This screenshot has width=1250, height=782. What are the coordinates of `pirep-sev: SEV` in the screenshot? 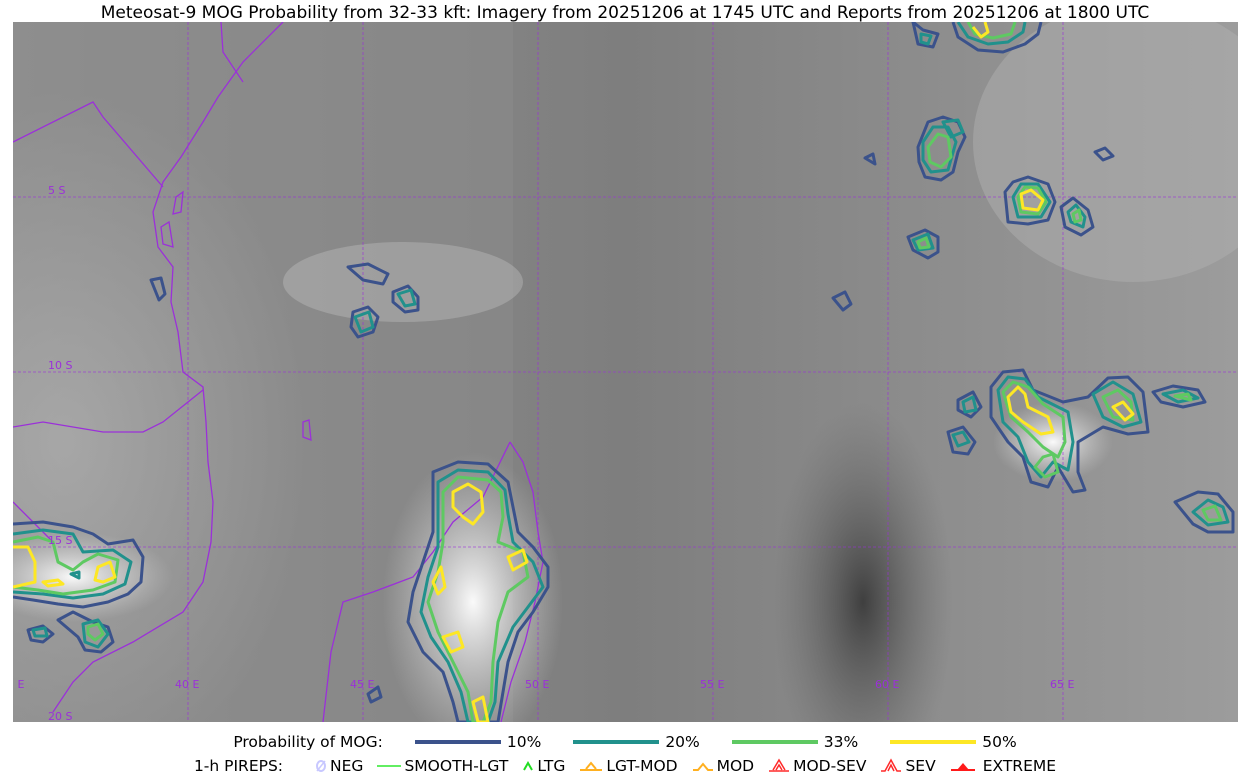 It's located at (908, 766).